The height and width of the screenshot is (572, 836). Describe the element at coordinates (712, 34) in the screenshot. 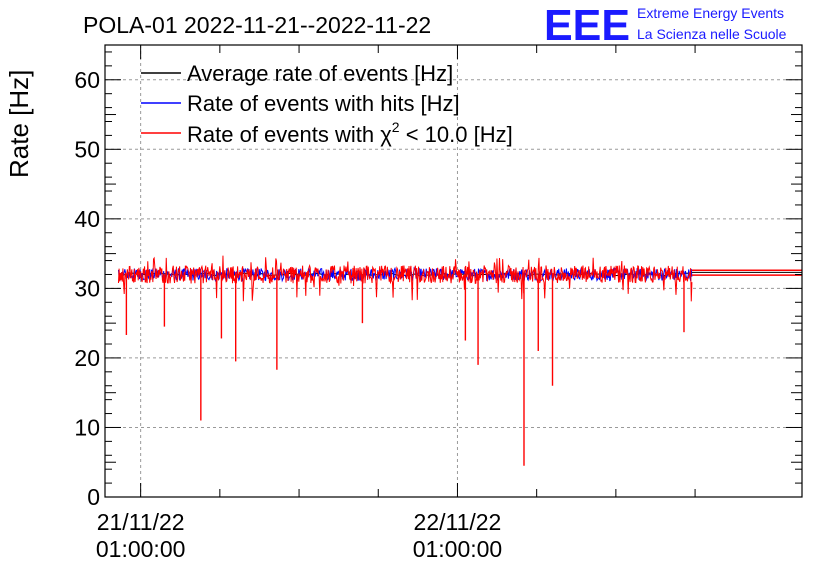

I see `eee-logo-line2: La Scienza nelle Scuole` at that location.